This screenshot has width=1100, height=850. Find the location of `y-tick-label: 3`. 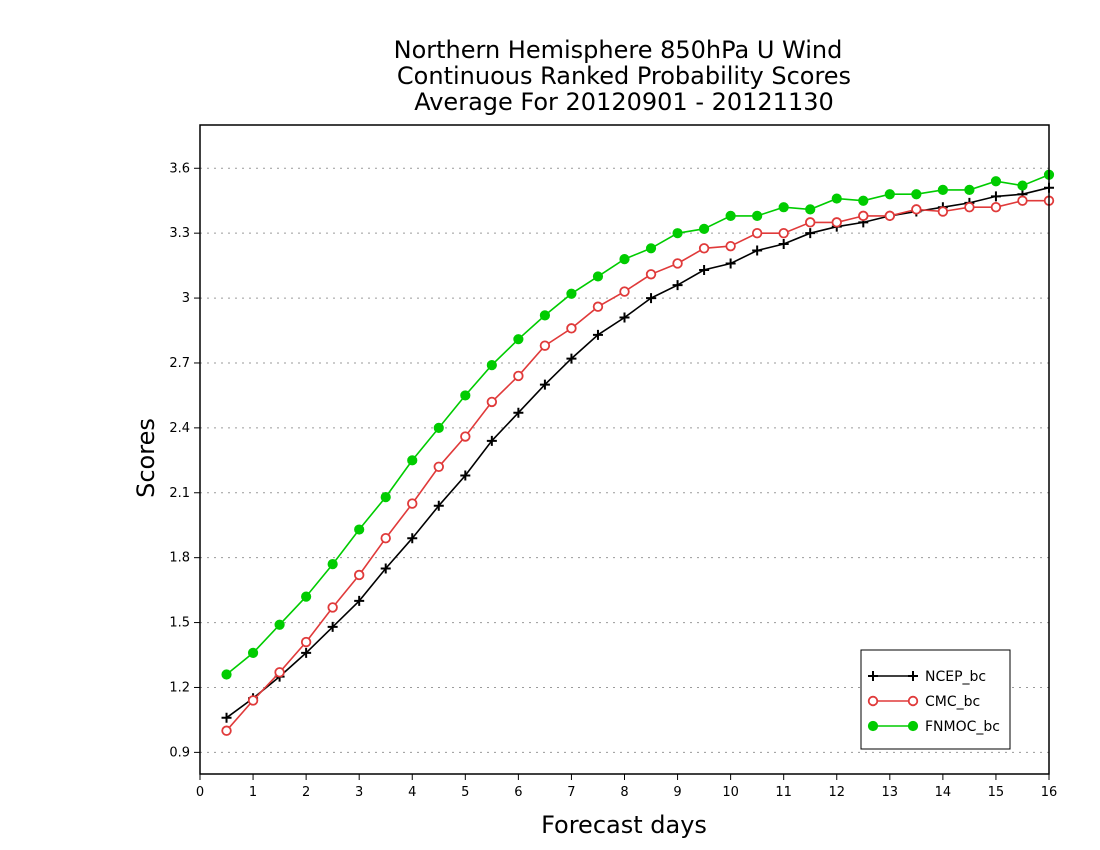

y-tick-label: 3 is located at coordinates (186, 298).